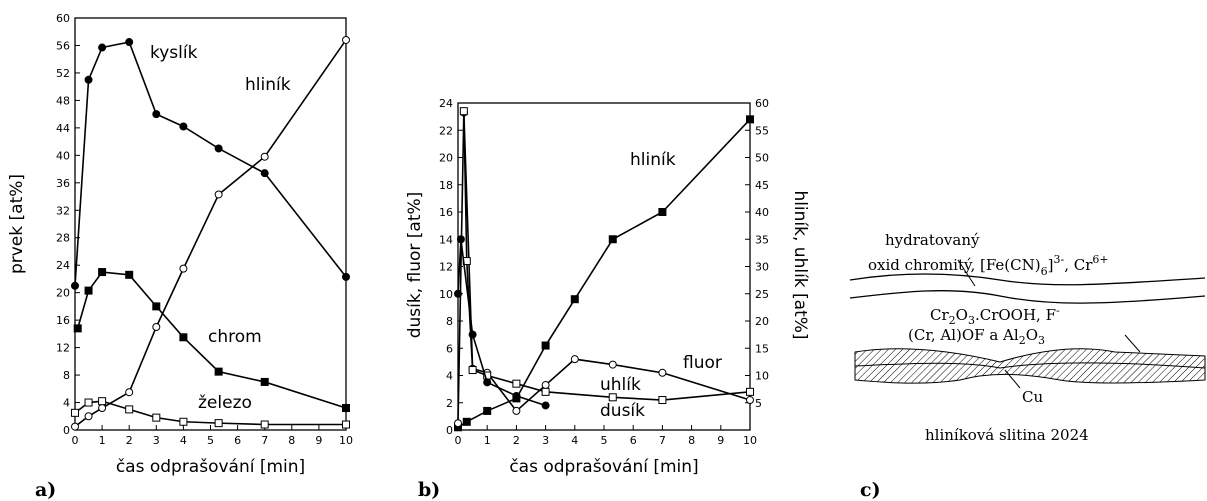  What do you see at coordinates (174, 53) in the screenshot?
I see `series-label: kyslík` at bounding box center [174, 53].